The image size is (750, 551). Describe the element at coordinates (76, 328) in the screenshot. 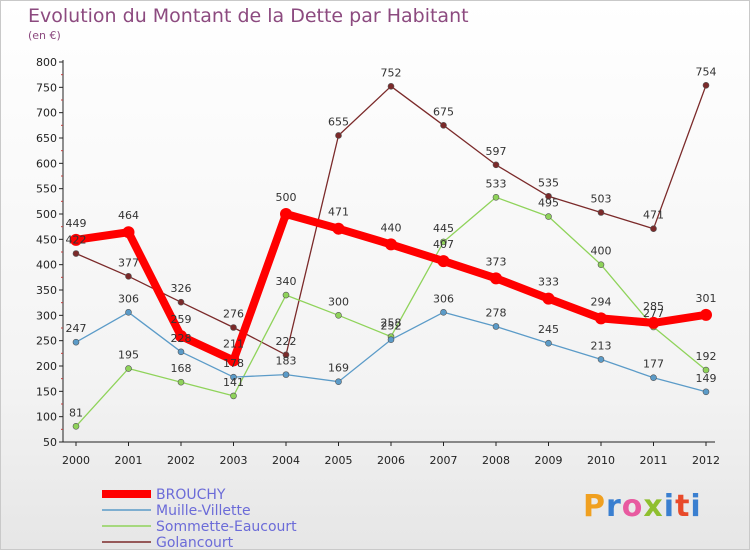

I see `data-label: 247` at that location.